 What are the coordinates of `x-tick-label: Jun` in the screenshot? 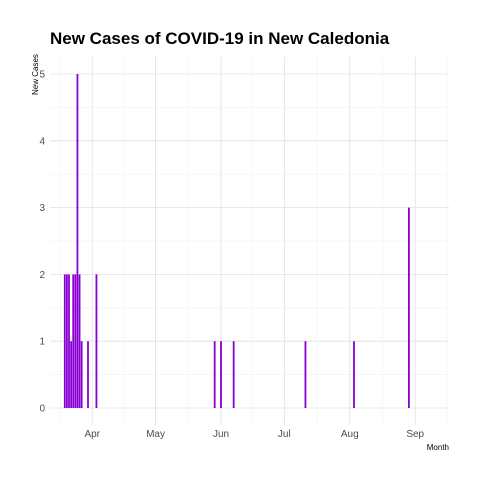 It's located at (221, 434).